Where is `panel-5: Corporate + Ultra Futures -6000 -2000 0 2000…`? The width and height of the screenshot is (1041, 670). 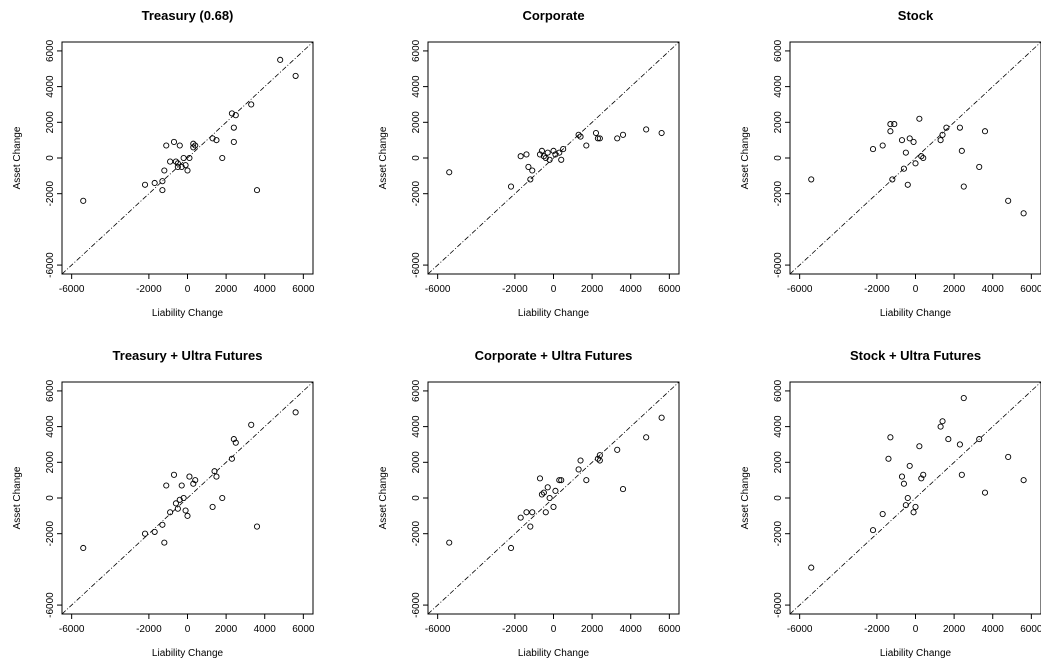
panel-5: Corporate + Ultra Futures -6000 -2000 0 2000… is located at coordinates (529, 503).